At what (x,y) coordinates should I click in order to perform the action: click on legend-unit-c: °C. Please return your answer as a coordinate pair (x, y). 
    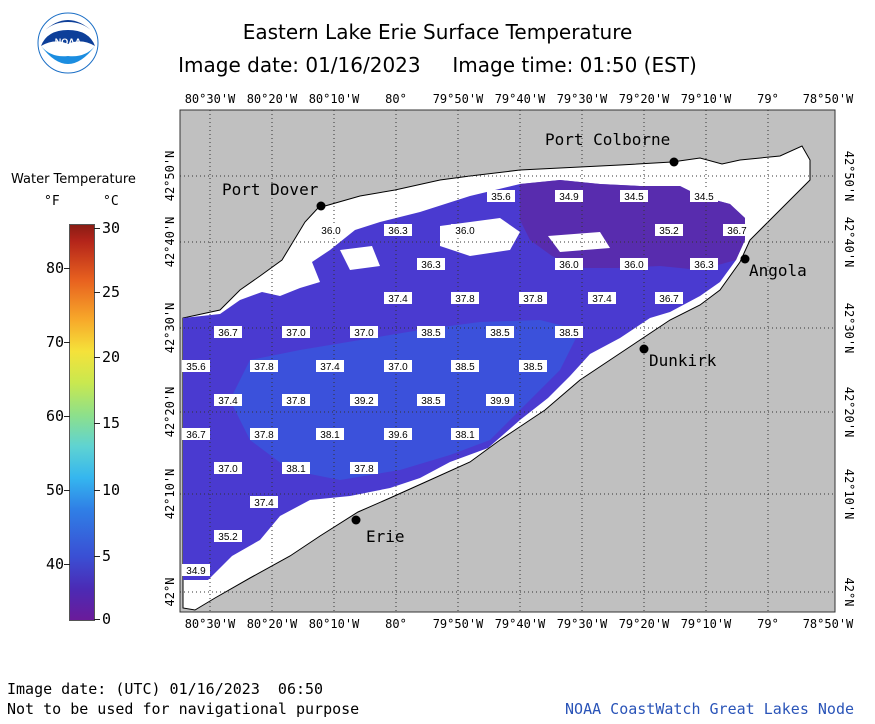
    Looking at the image, I should click on (111, 201).